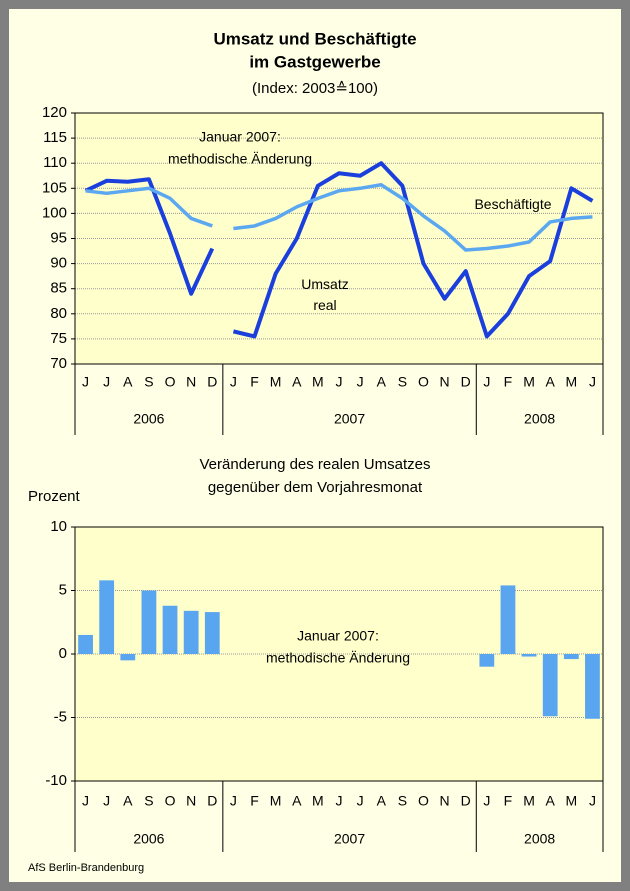 This screenshot has height=891, width=630. What do you see at coordinates (55, 162) in the screenshot?
I see `y-tick-label: 110` at bounding box center [55, 162].